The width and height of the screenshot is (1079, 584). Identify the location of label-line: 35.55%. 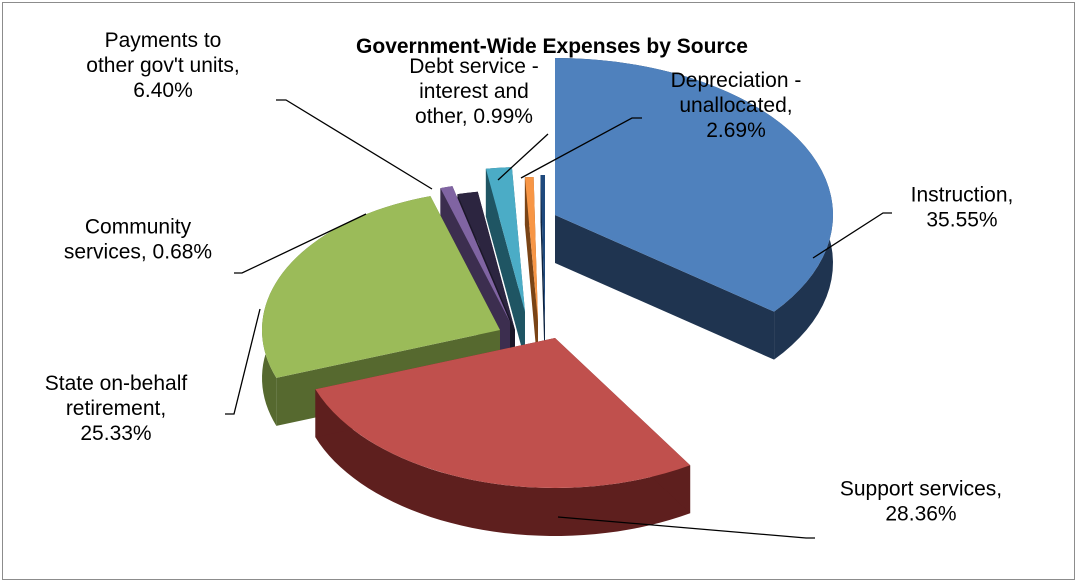
(961, 220).